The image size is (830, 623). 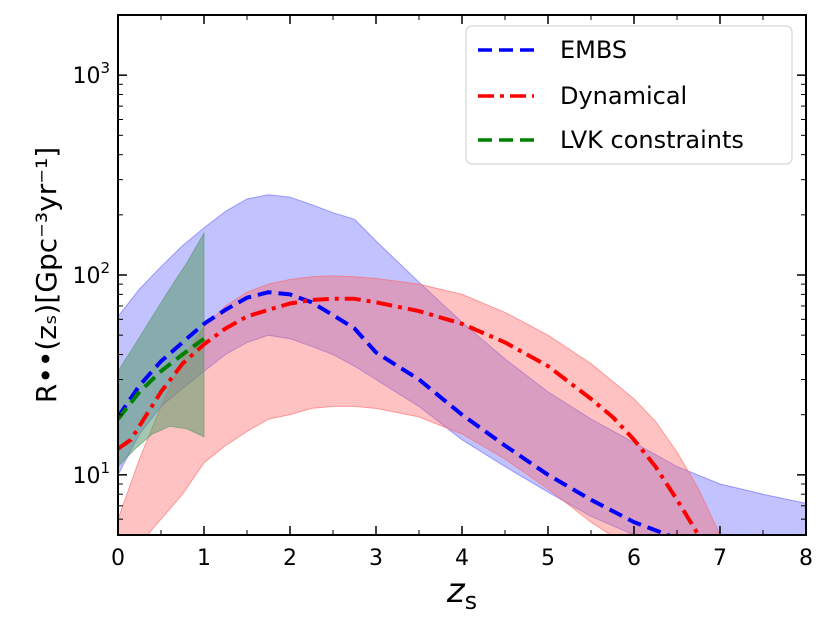 What do you see at coordinates (91, 74) in the screenshot?
I see `y-tick-label: 10³` at bounding box center [91, 74].